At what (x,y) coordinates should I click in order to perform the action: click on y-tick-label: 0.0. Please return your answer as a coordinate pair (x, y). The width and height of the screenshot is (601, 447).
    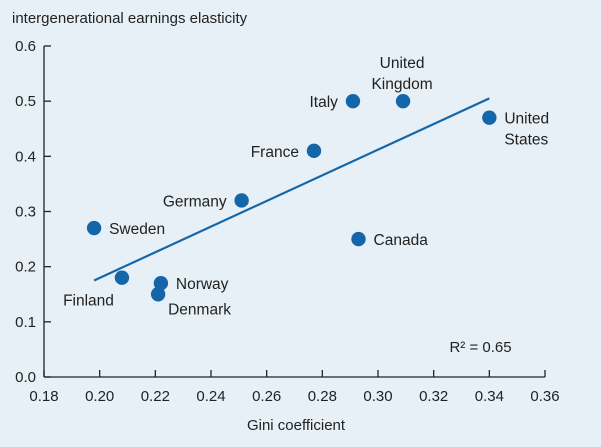
    Looking at the image, I should click on (25, 377).